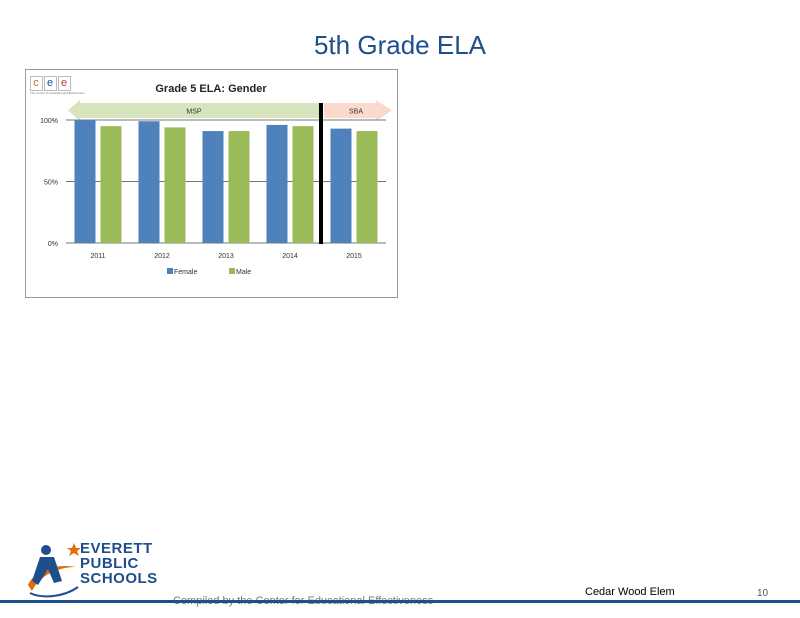 This screenshot has height=618, width=800. Describe the element at coordinates (97, 256) in the screenshot. I see `x-tick-label: 2011` at that location.